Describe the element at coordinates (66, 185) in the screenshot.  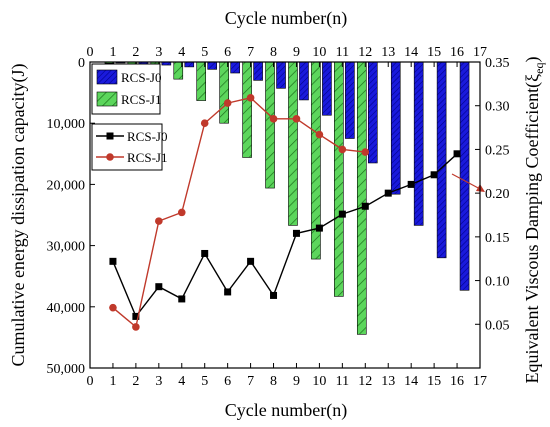
I see `left-y-tick-label: 20,000` at that location.